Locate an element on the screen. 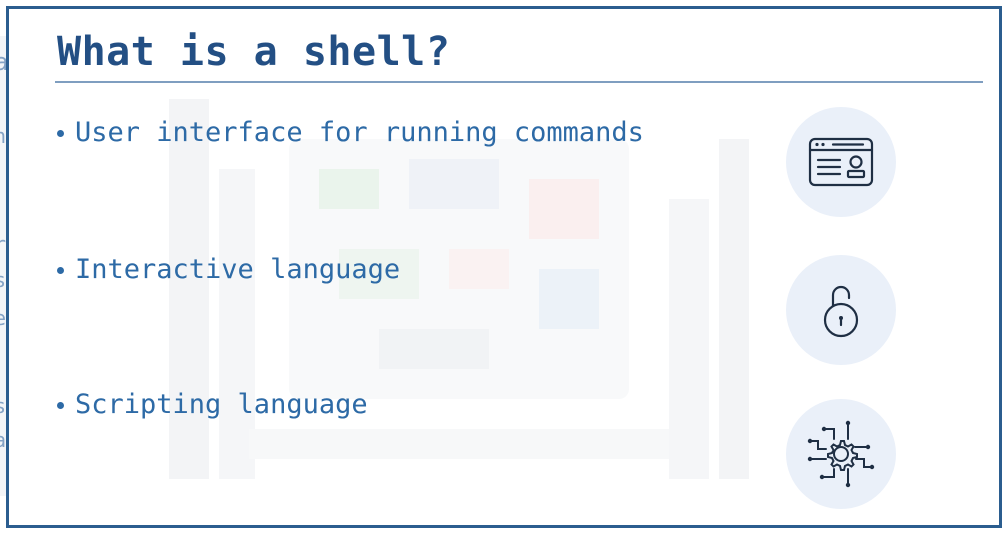 This screenshot has width=1008, height=536. bullet-item: Scripting language is located at coordinates (212, 404).